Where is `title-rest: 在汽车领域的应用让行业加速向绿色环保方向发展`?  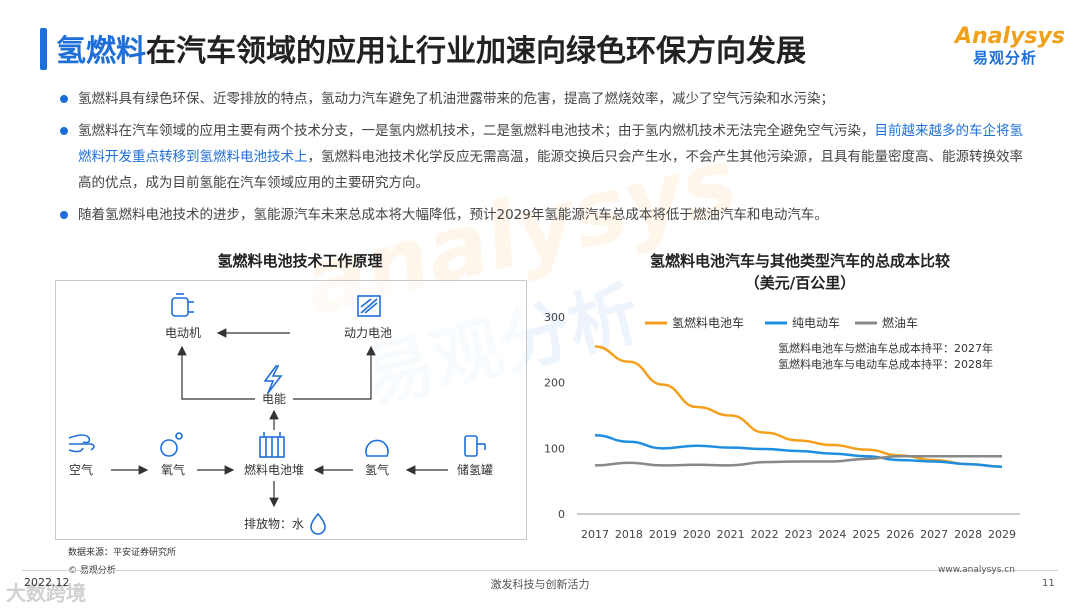
title-rest: 在汽车领域的应用让行业加速向绿色环保方向发展 is located at coordinates (476, 51).